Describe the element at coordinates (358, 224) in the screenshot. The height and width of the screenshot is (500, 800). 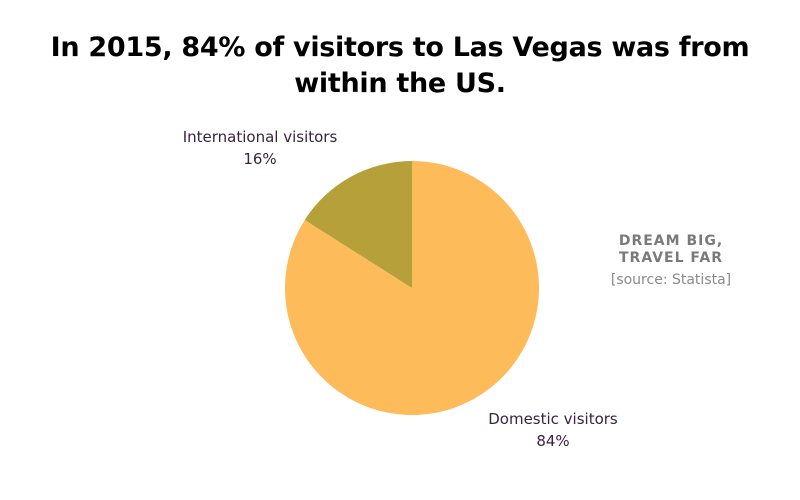
I see `pie-slice-international` at that location.